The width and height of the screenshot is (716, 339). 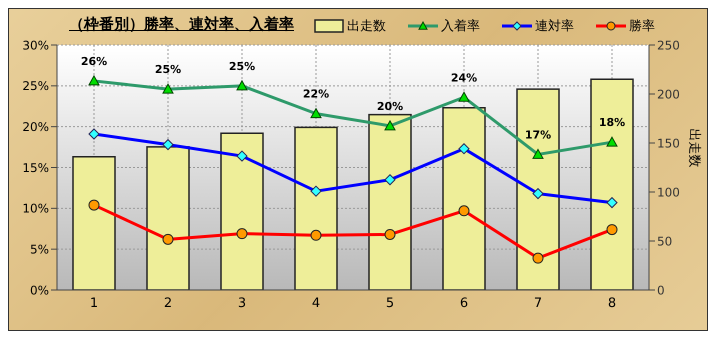 What do you see at coordinates (664, 241) in the screenshot?
I see `y2-tick-label: 50` at bounding box center [664, 241].